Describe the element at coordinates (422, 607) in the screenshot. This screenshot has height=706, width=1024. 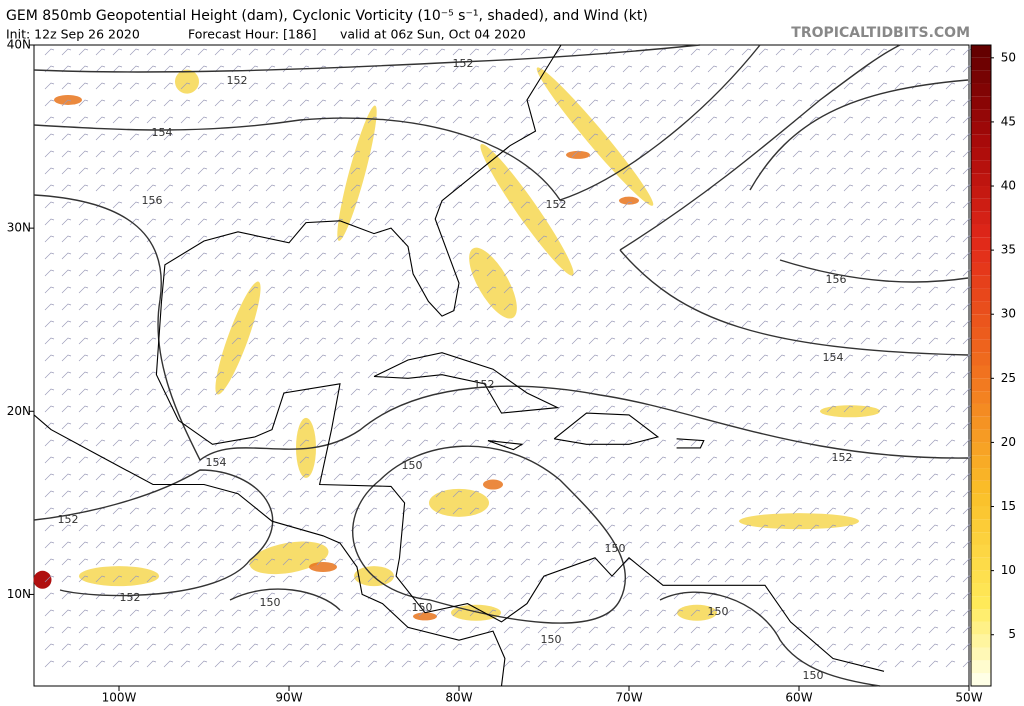
I see `contour-label: 150` at that location.